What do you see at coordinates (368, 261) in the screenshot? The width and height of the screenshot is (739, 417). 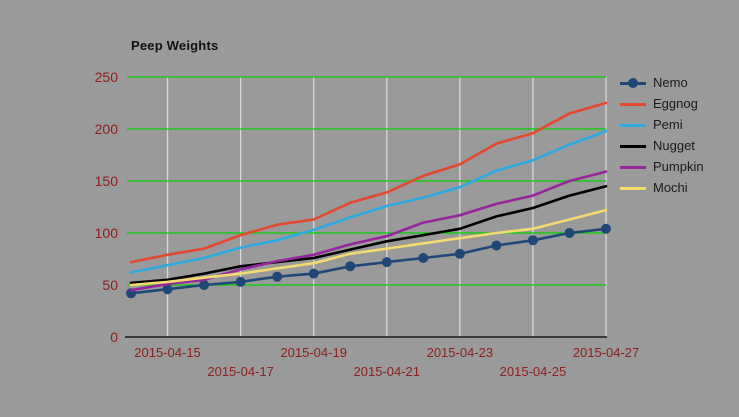 I see `series-line-nemo` at bounding box center [368, 261].